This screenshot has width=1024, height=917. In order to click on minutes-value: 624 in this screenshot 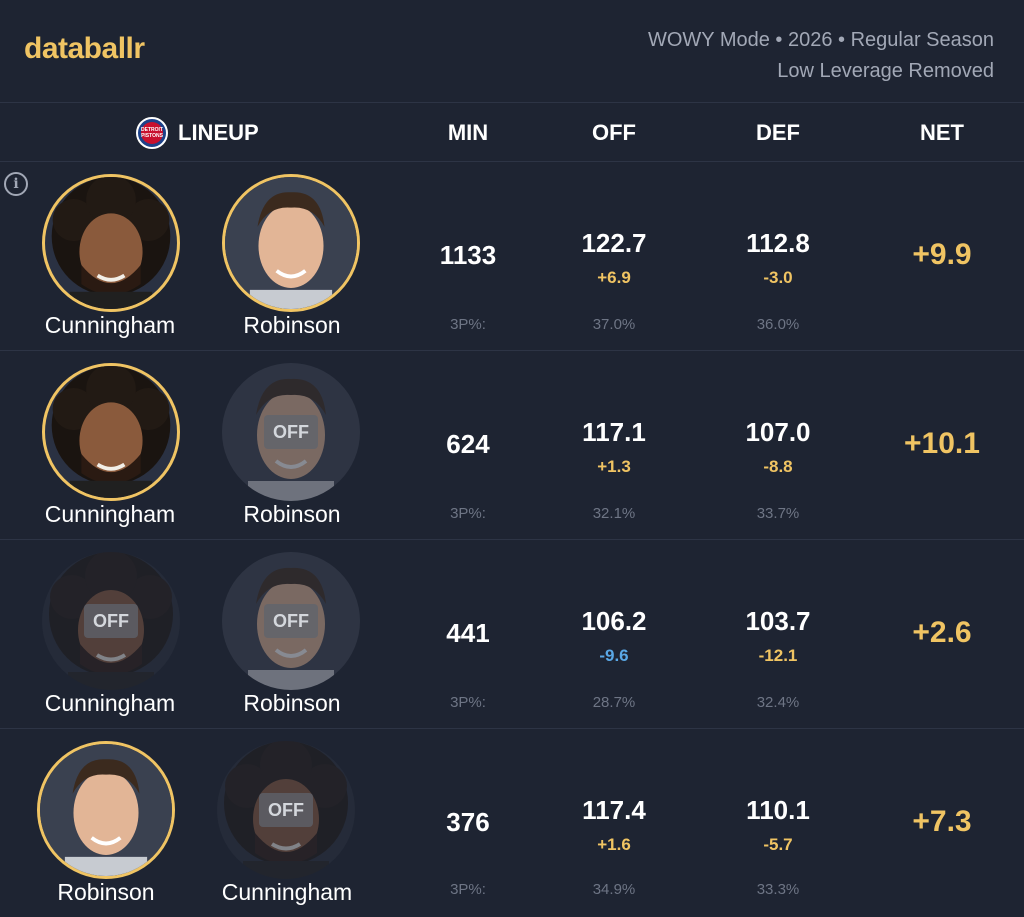, I will do `click(468, 444)`.